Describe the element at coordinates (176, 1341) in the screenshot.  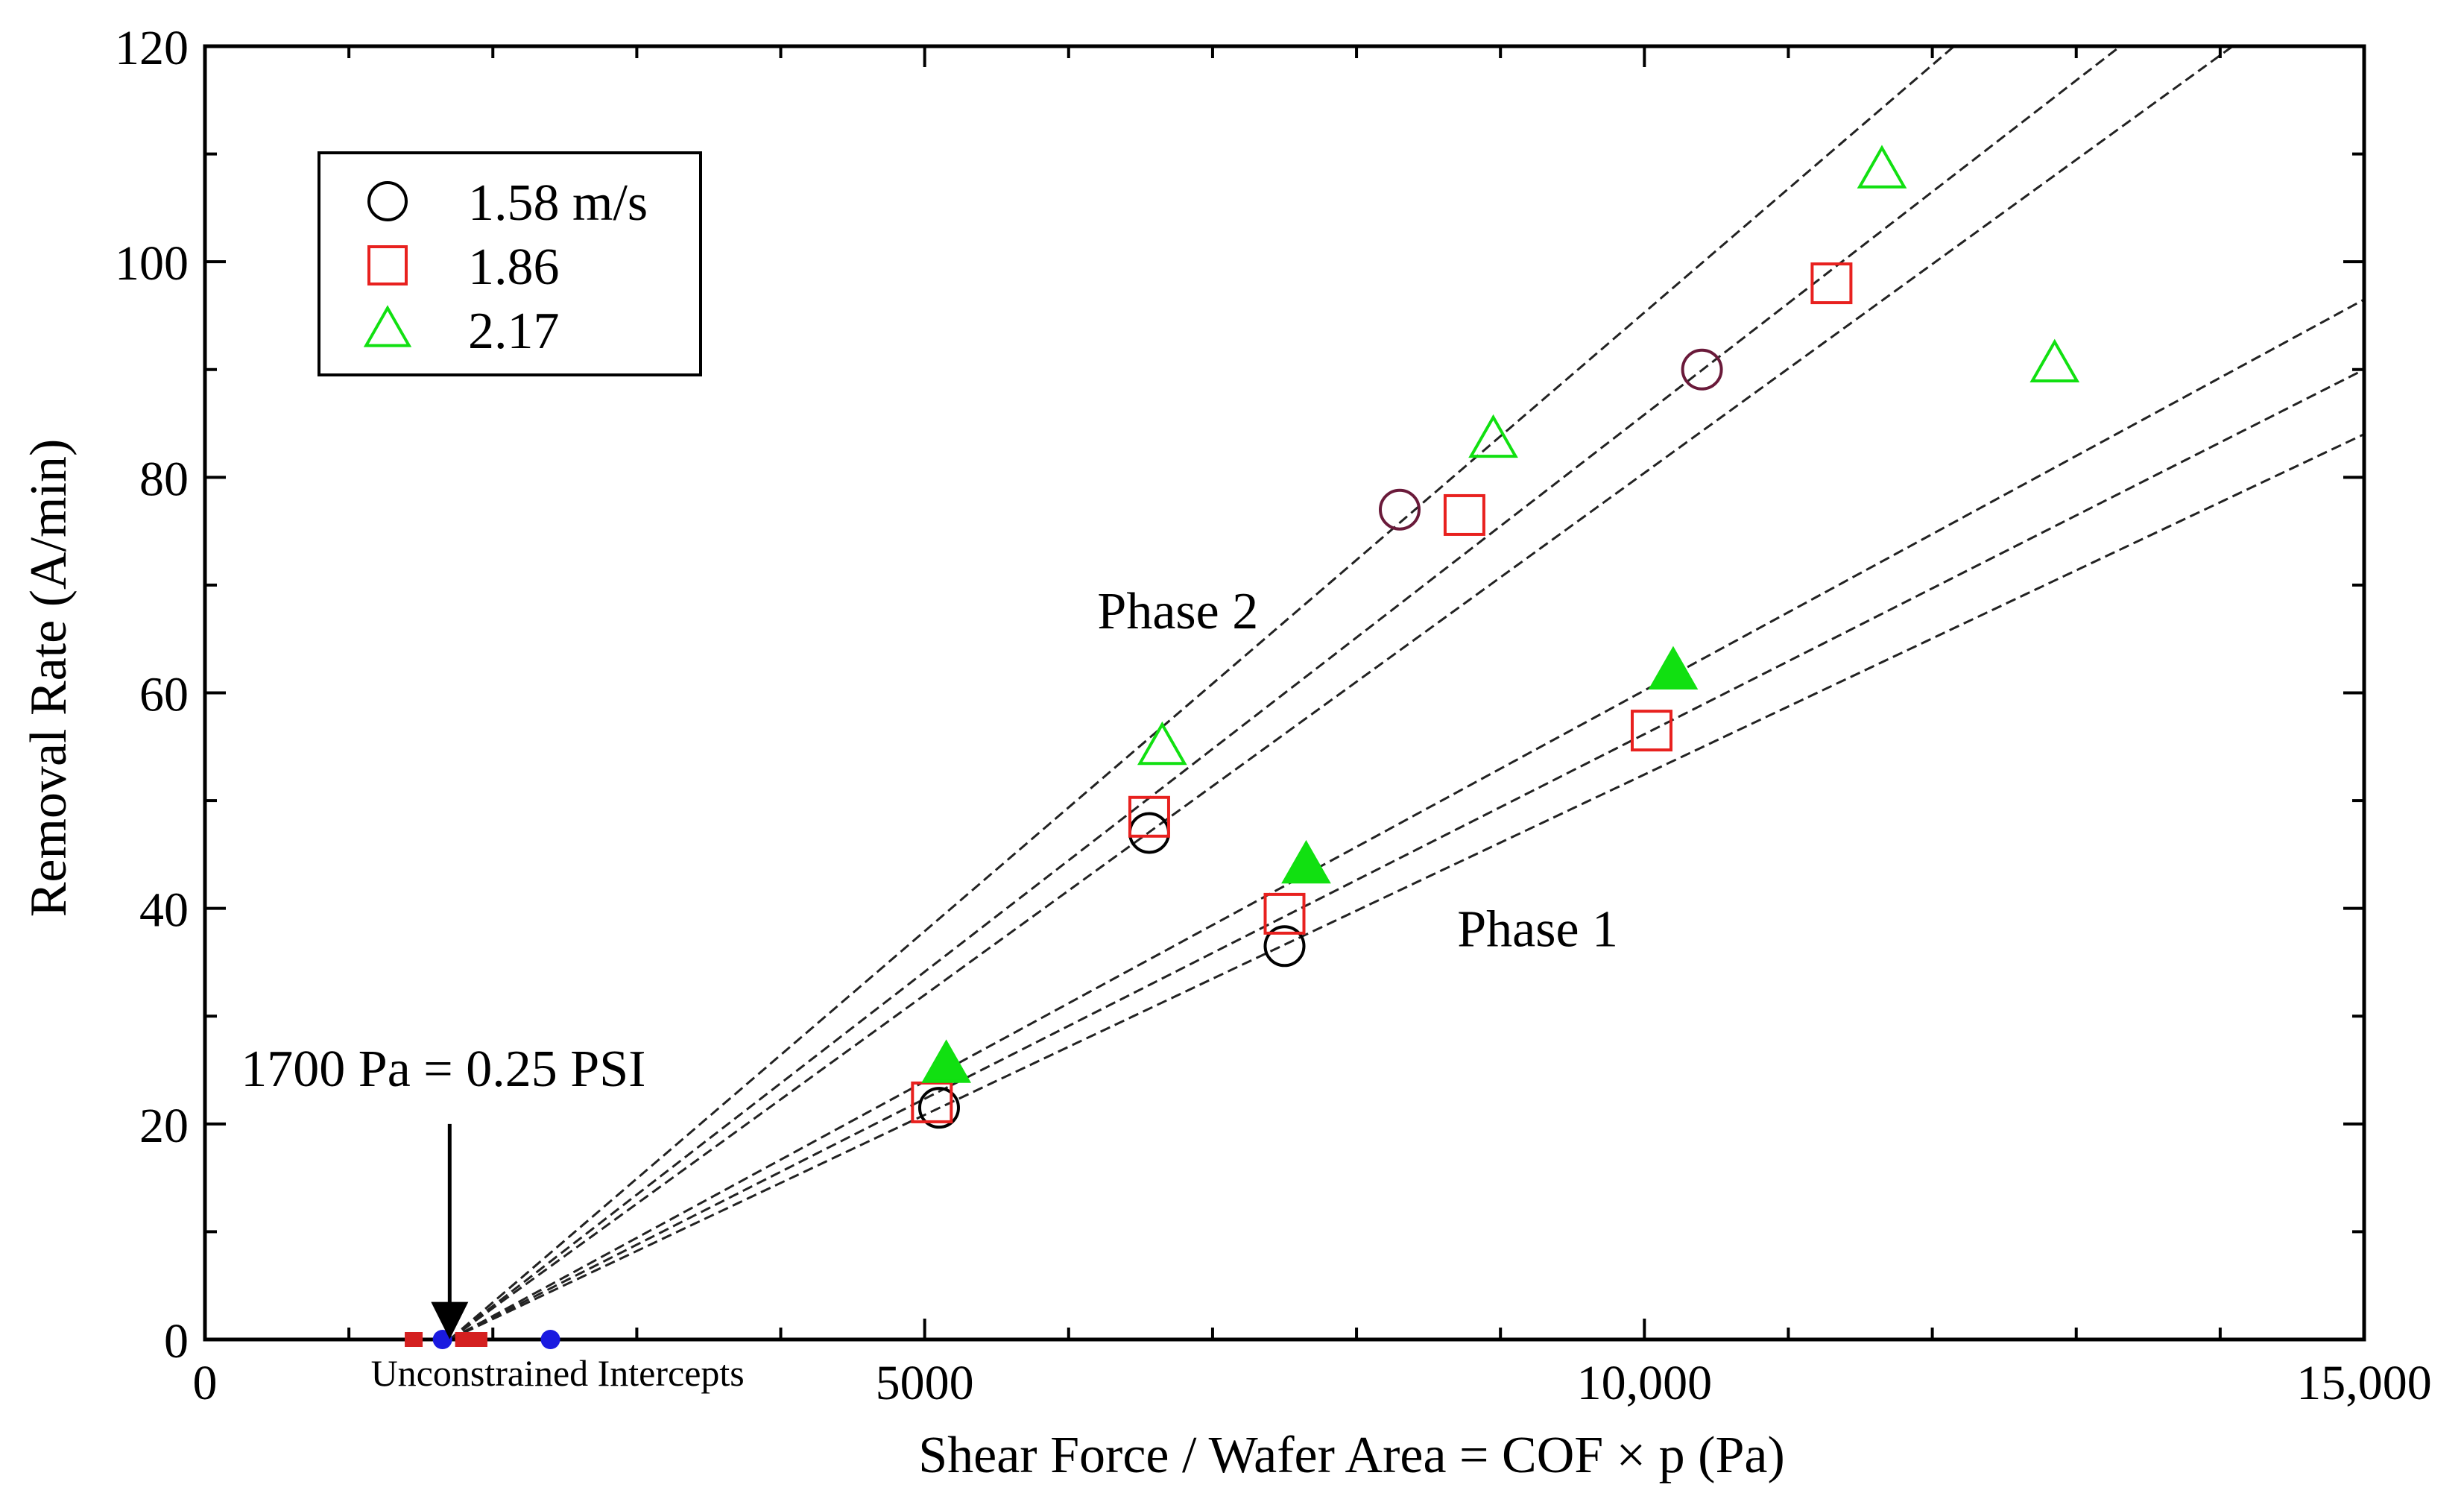
I see `y-tick-label: 0` at that location.